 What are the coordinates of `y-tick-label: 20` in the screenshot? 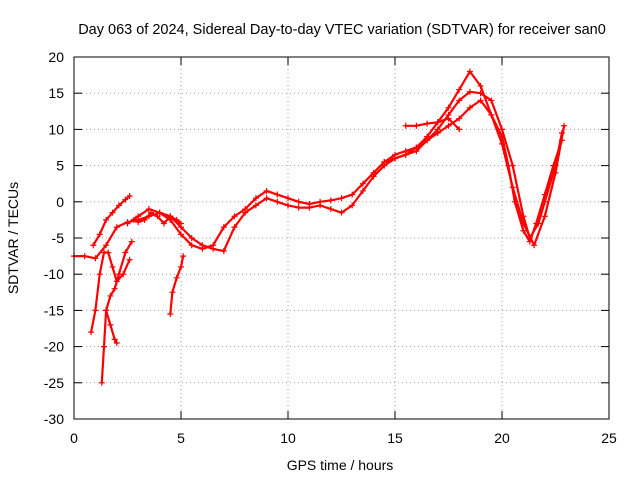 It's located at (56, 57).